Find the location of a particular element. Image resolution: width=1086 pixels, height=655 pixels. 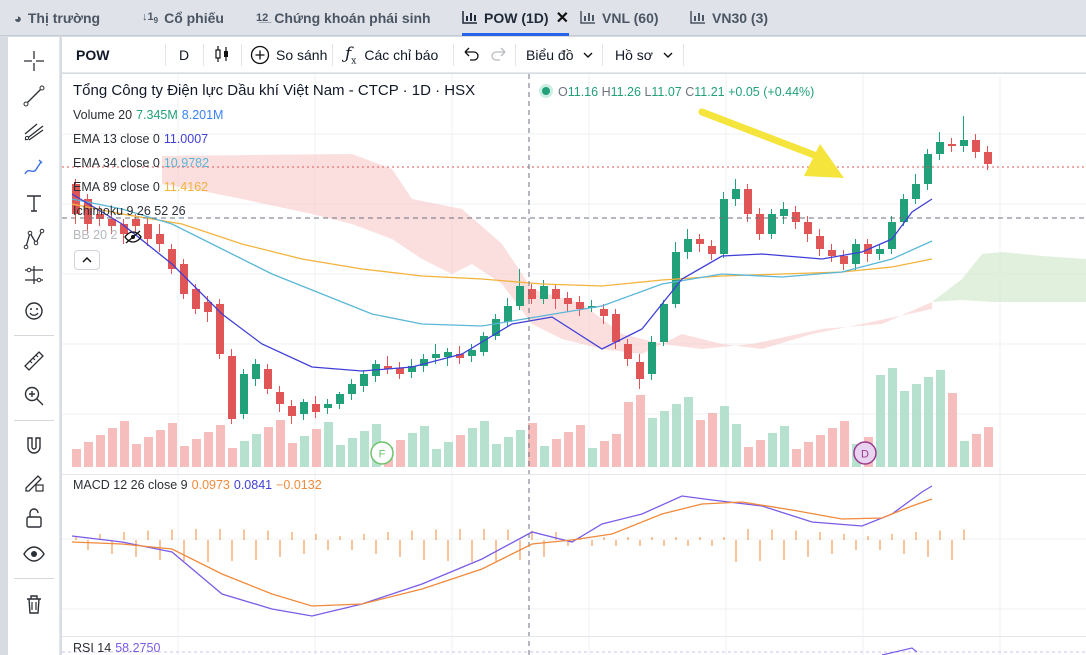

redo-button is located at coordinates (499, 55).